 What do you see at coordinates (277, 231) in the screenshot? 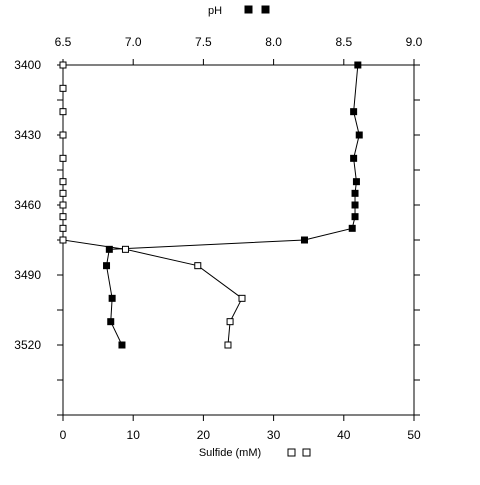
I see `legend` at bounding box center [277, 231].